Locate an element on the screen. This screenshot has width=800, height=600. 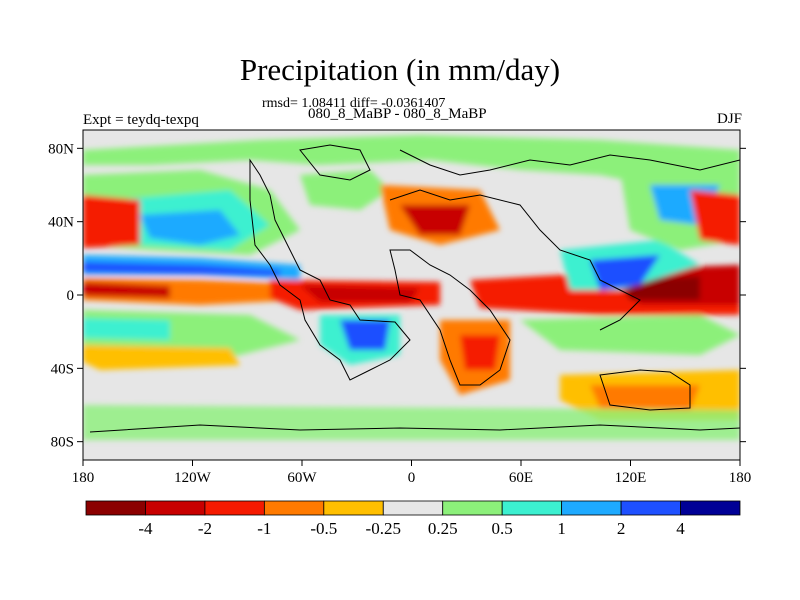
south-indian-positive is located at coordinates (630, 335).